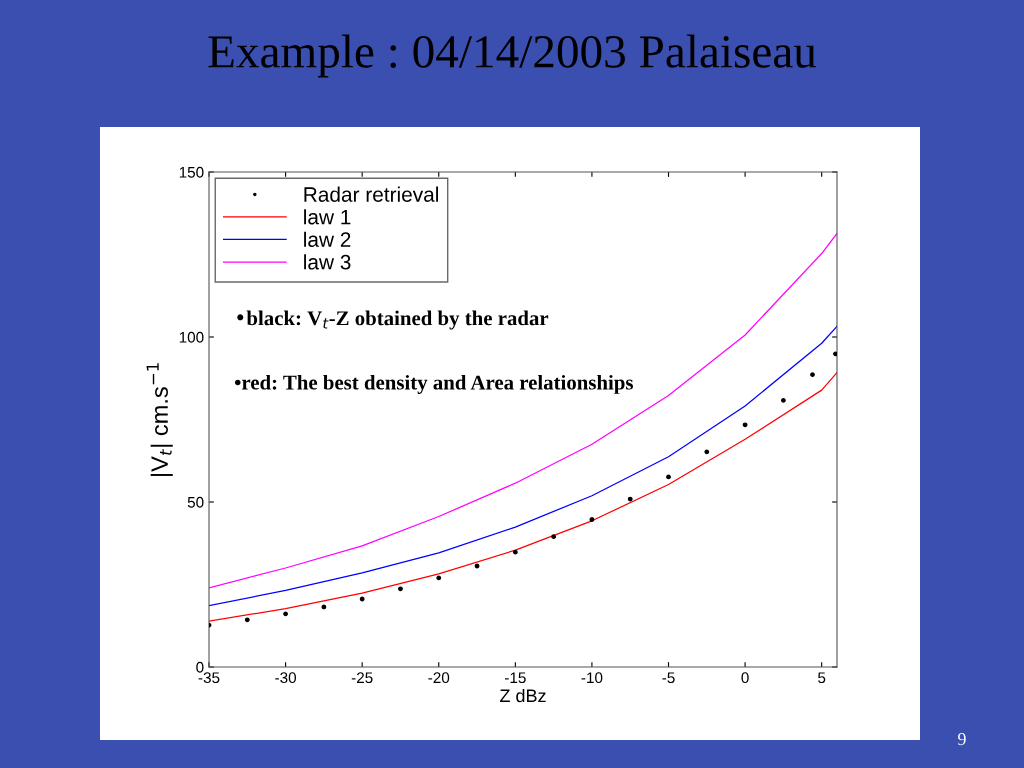 The width and height of the screenshot is (1024, 768). Describe the element at coordinates (371, 194) in the screenshot. I see `legend-label: Radar retrieval` at that location.